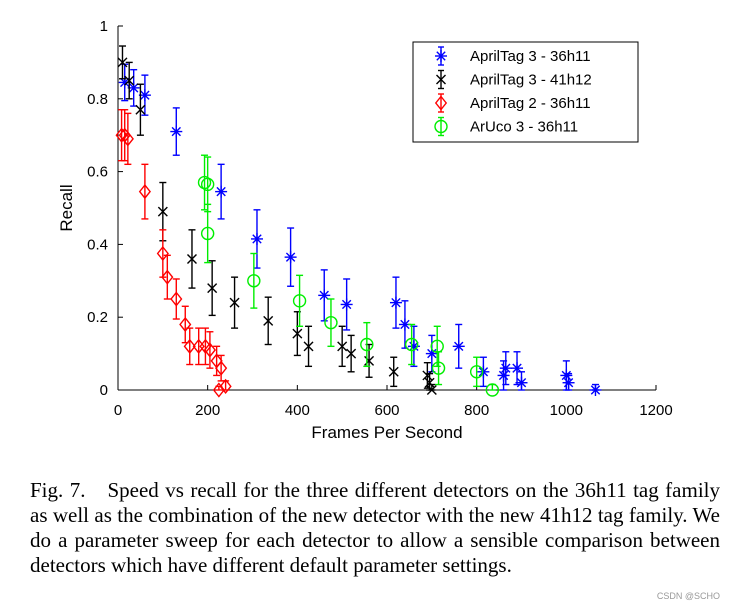 The image size is (734, 609). What do you see at coordinates (476, 410) in the screenshot?
I see `x-tick-label: 800` at bounding box center [476, 410].